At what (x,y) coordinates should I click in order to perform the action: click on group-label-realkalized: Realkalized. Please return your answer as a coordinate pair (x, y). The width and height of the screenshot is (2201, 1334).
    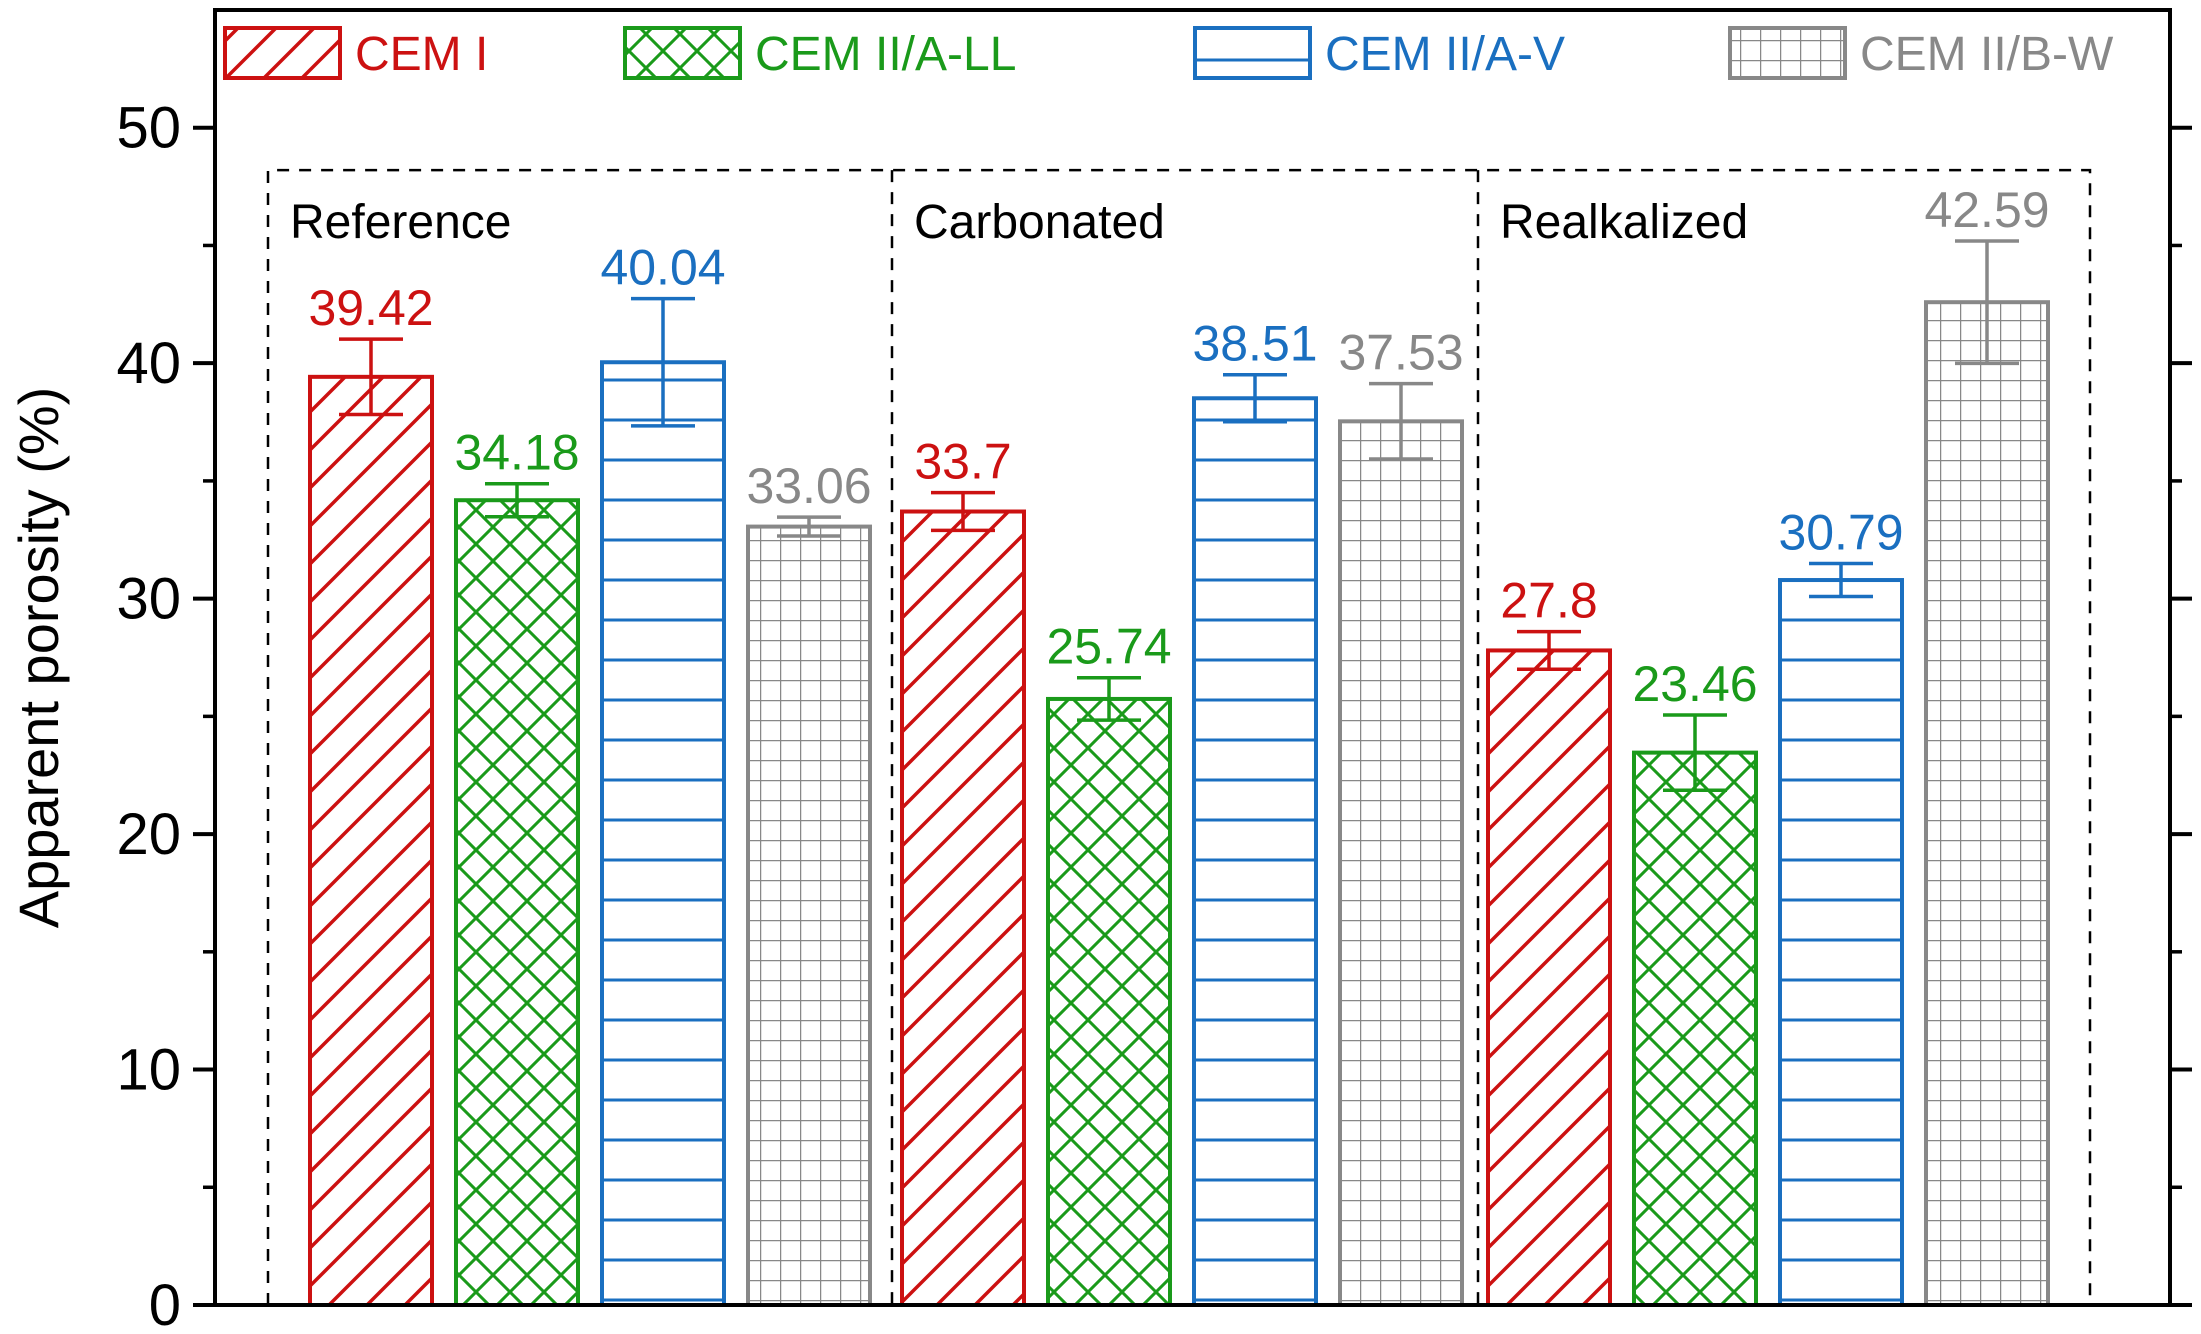
    Looking at the image, I should click on (1624, 222).